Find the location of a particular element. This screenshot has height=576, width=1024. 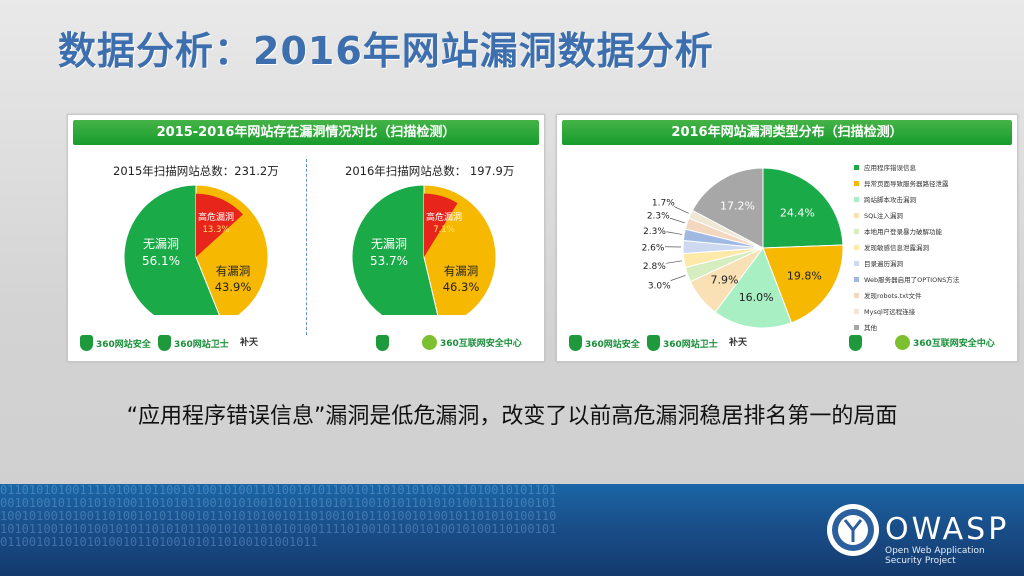

legend-item-6: 目录遍历漏洞 is located at coordinates (934, 263).